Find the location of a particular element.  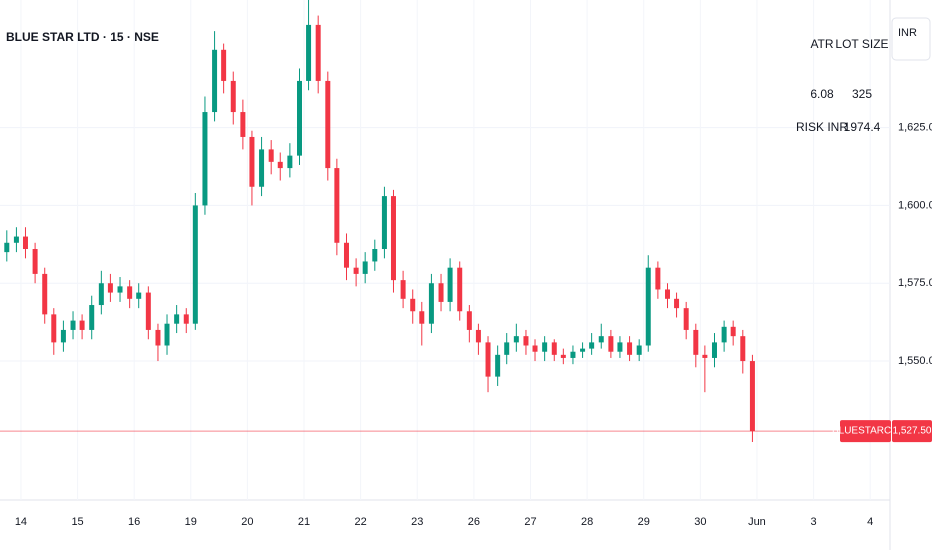

x-tick-label: 21 is located at coordinates (304, 522).